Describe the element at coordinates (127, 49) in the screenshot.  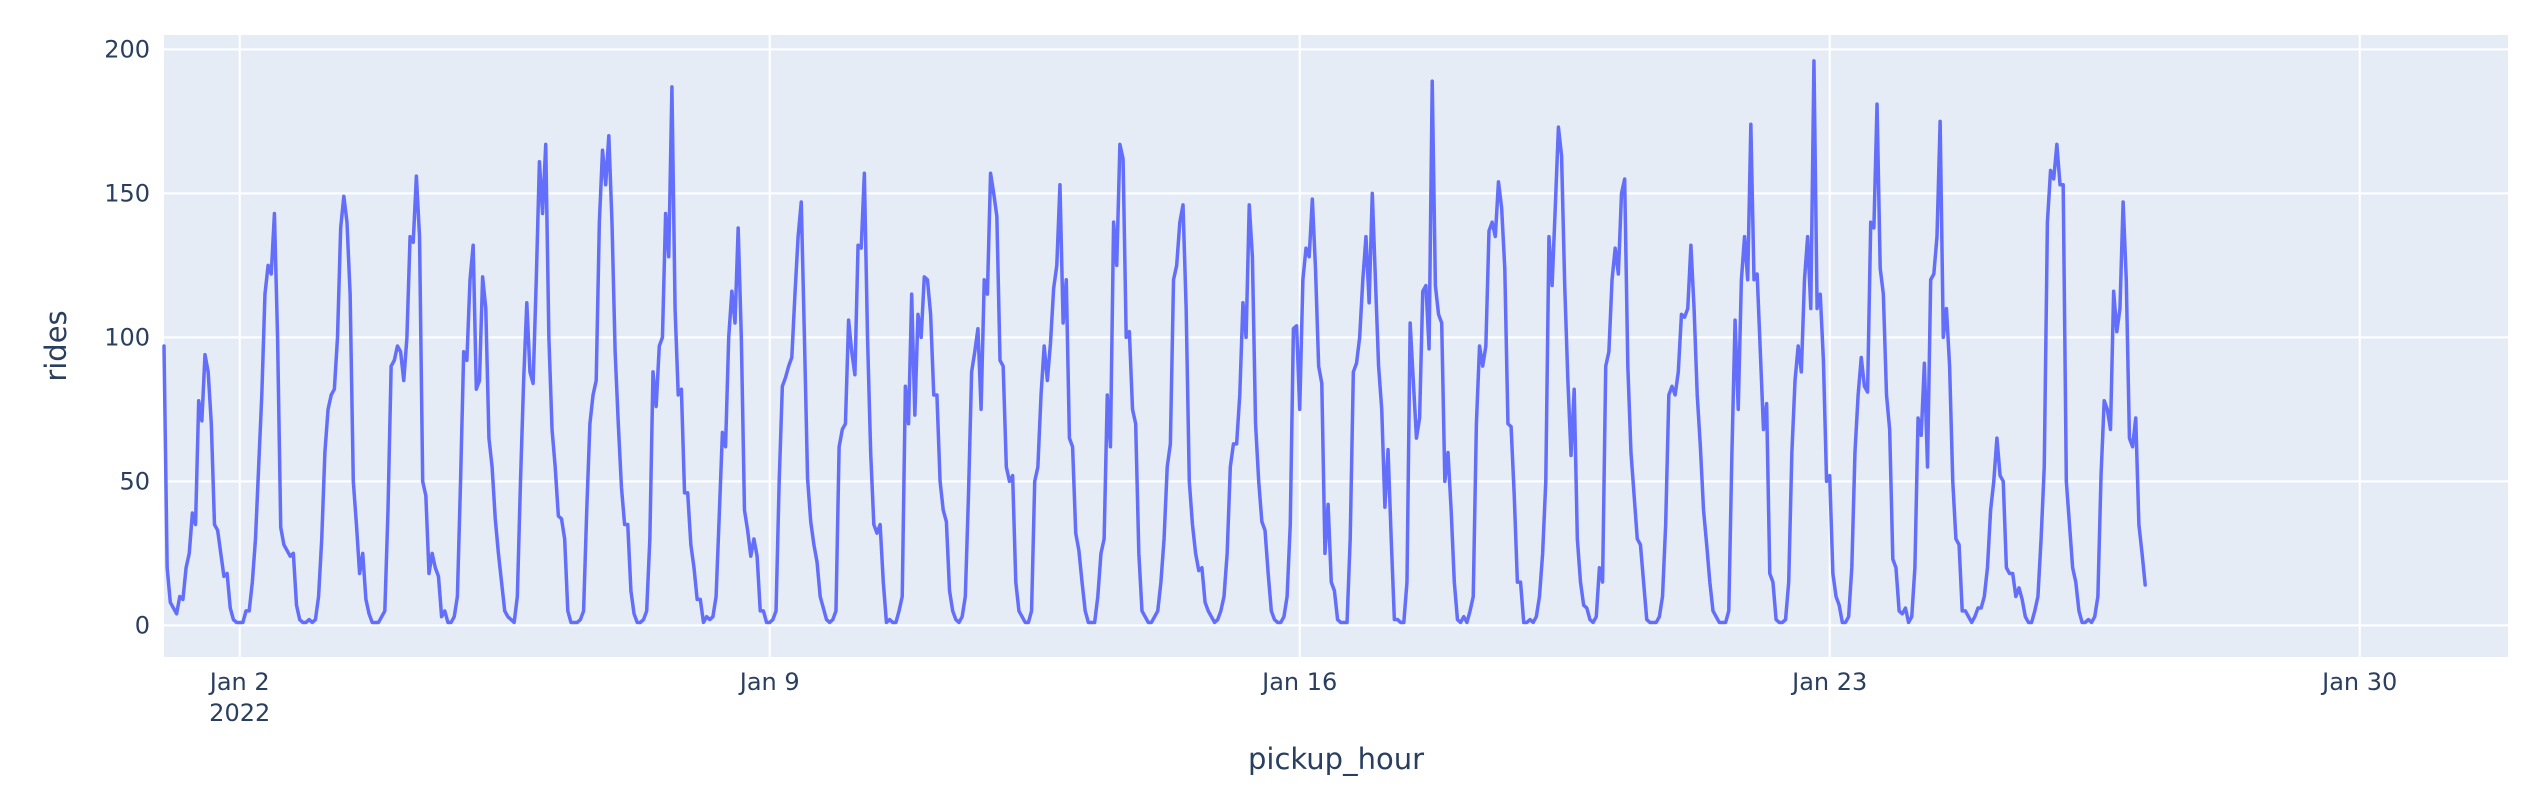
I see `y-tick-label: 200` at that location.